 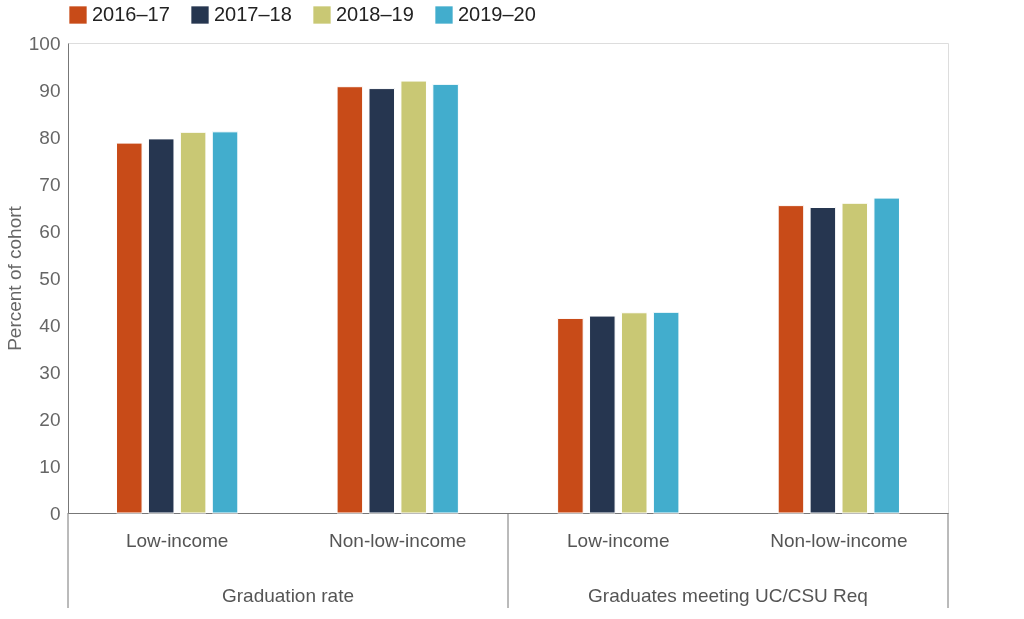 What do you see at coordinates (50, 184) in the screenshot?
I see `y-tick-label: 70` at bounding box center [50, 184].